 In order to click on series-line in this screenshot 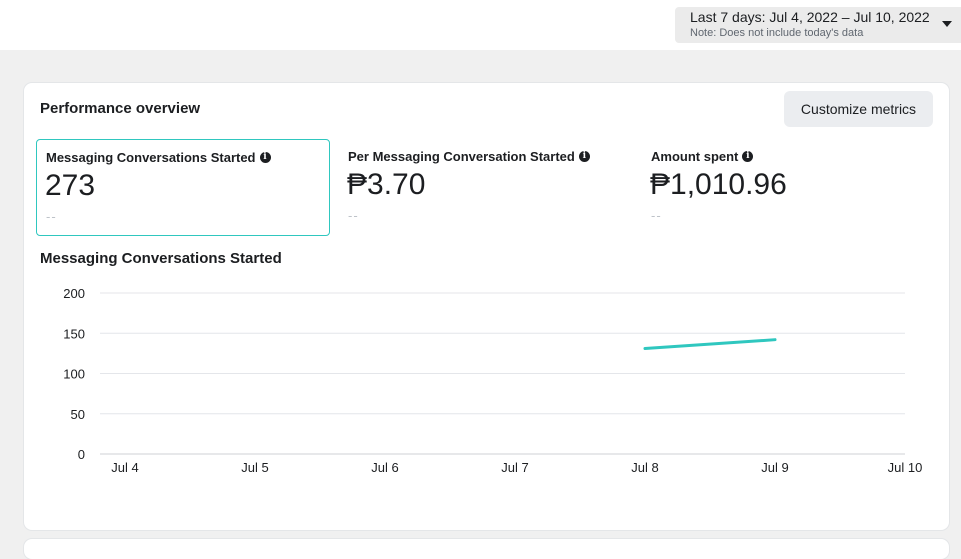, I will do `click(710, 344)`.